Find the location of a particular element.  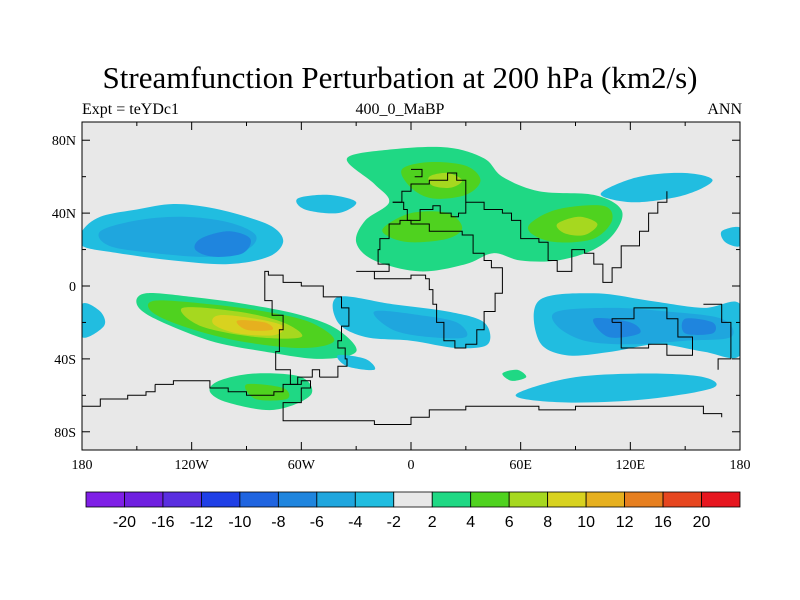

colorbar-label: -10 is located at coordinates (239, 522).